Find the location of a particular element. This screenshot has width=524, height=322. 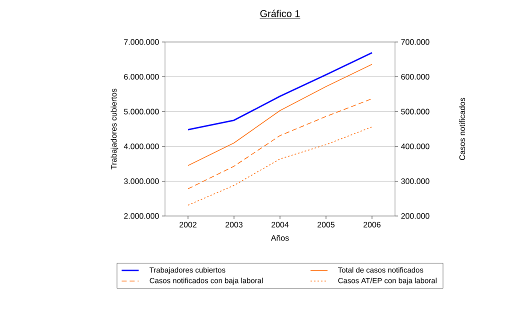

chart-title: Gráfico 1 is located at coordinates (280, 14).